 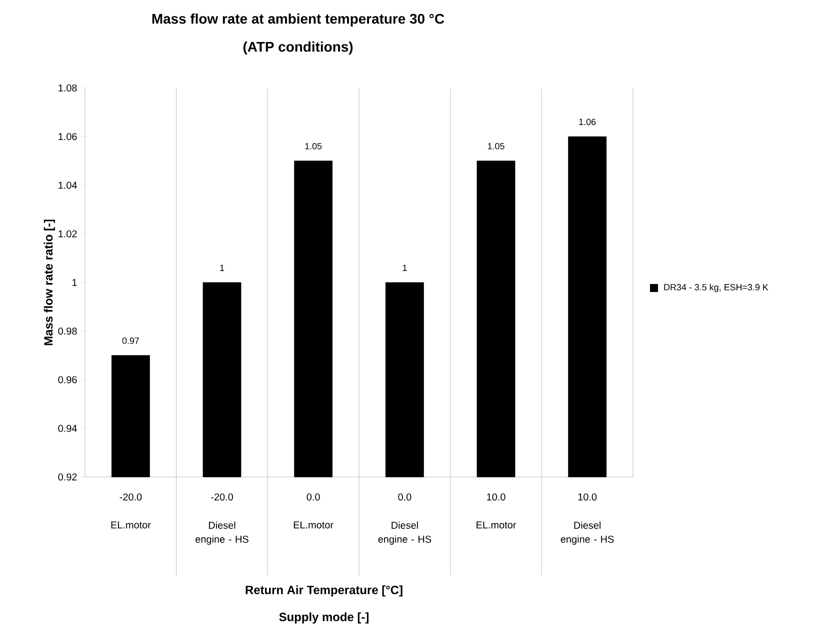 What do you see at coordinates (67, 331) in the screenshot?
I see `y-tick-label: 0.98` at bounding box center [67, 331].